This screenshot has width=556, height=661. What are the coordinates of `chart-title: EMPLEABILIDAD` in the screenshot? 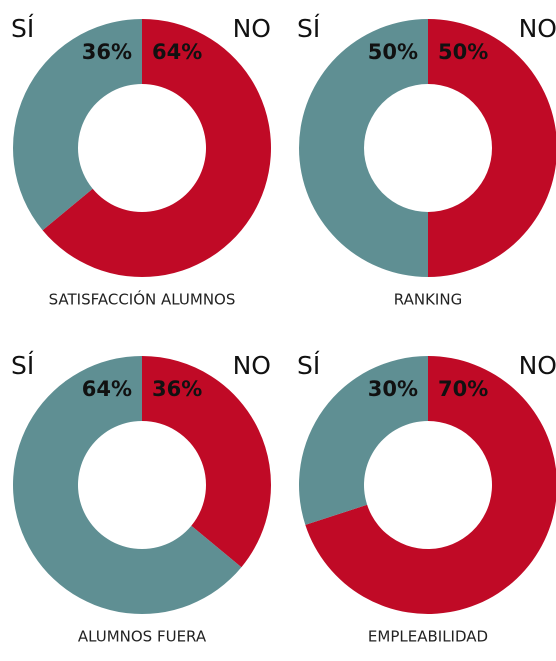 It's located at (428, 637).